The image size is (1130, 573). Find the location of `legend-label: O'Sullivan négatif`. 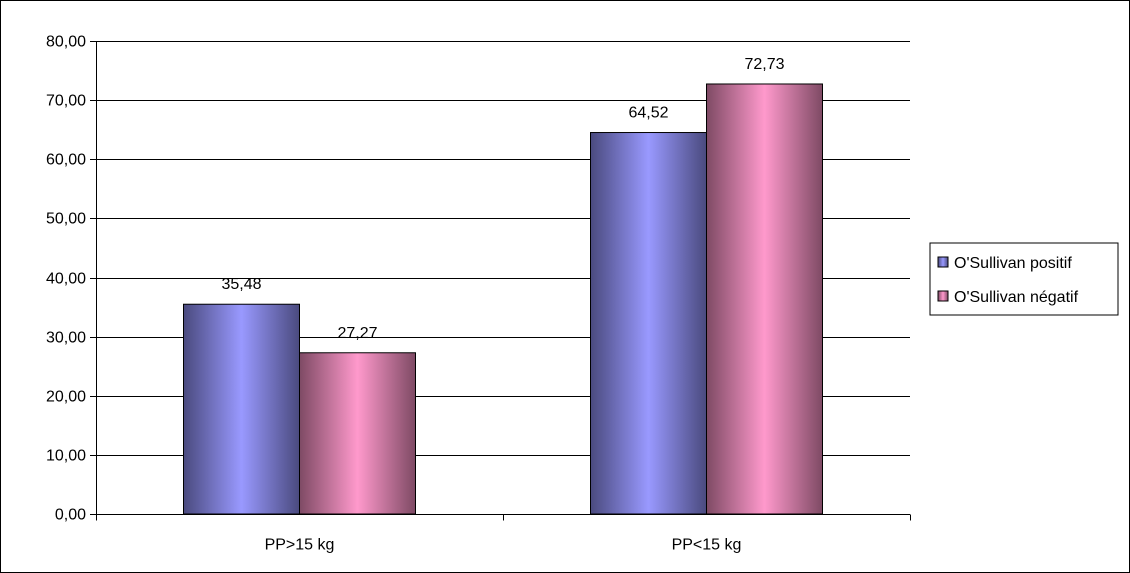

legend-label: O'Sullivan négatif is located at coordinates (1016, 297).